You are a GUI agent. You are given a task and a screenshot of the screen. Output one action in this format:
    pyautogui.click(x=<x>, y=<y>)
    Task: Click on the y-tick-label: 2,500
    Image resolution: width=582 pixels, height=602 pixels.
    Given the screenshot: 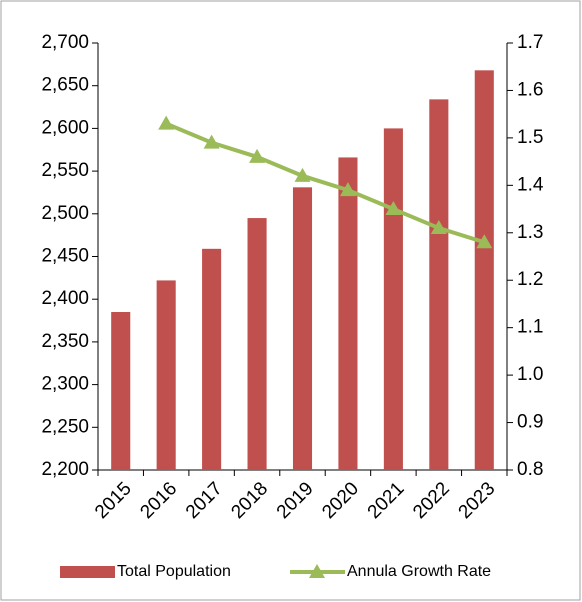 What is the action you would take?
    pyautogui.click(x=65, y=213)
    